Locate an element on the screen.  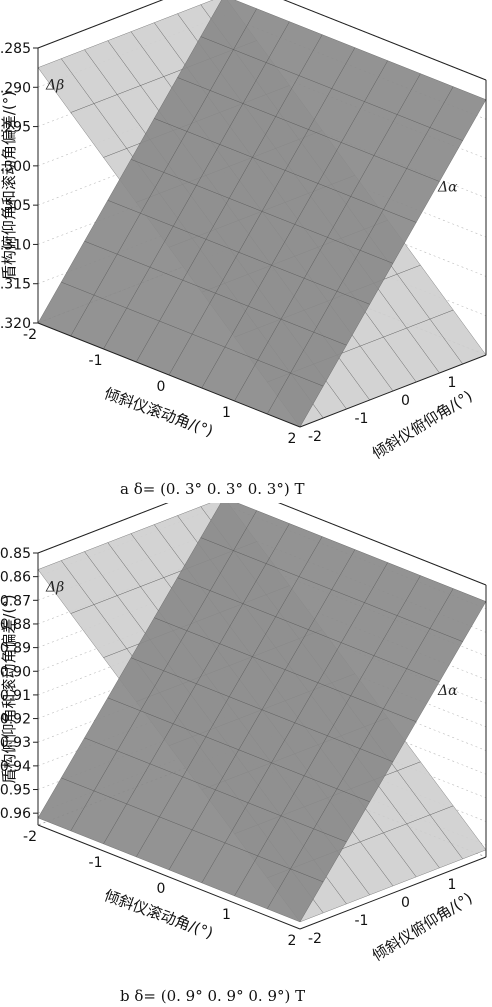
z-tick-label: -0.305 is located at coordinates (15, 206).